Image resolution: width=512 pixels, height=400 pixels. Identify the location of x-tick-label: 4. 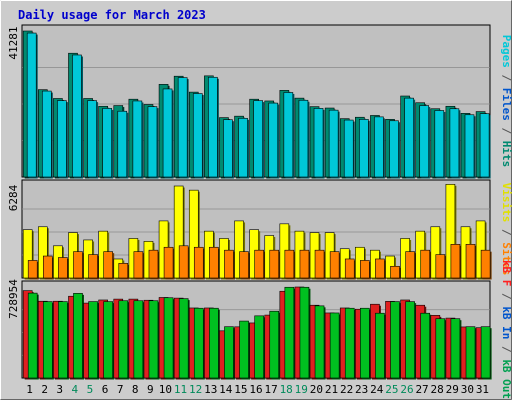
(75, 389).